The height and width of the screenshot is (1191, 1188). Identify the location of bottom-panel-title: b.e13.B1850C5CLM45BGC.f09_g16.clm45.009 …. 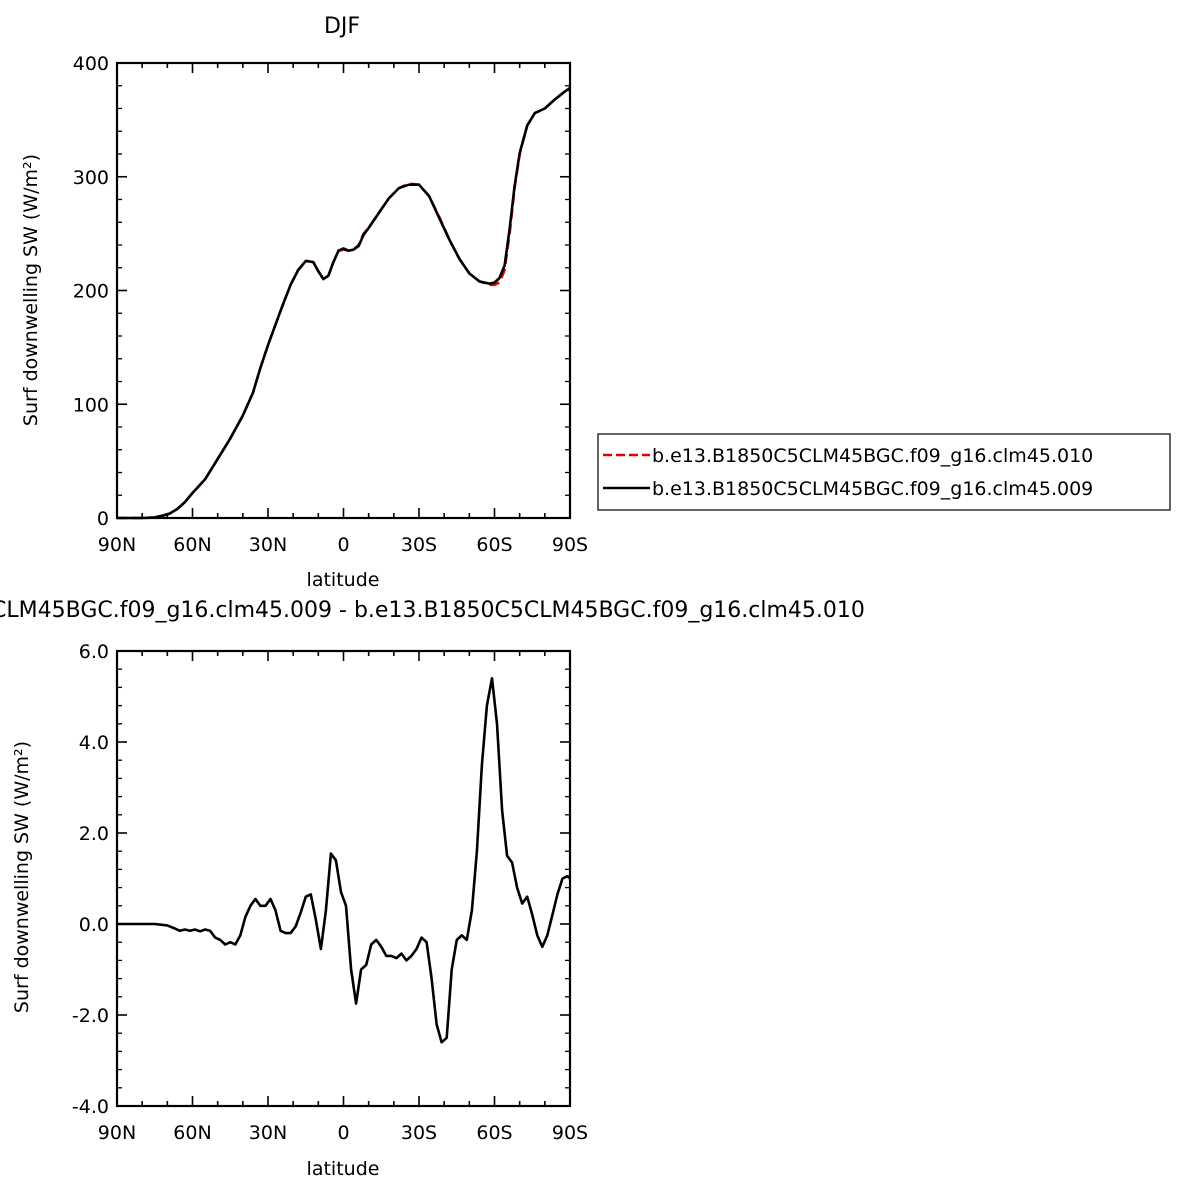
(432, 610).